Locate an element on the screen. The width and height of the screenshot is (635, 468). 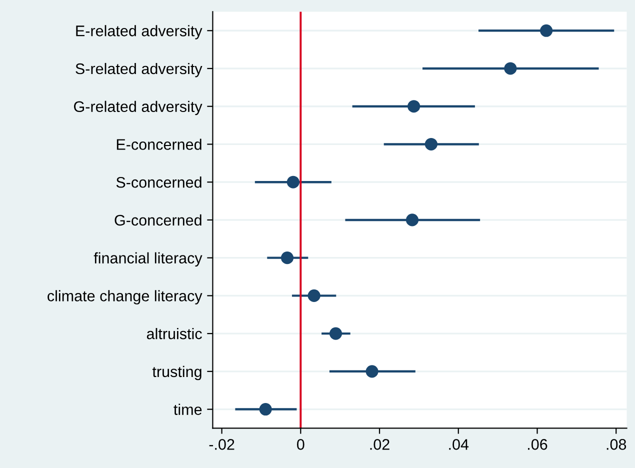
y-tick-label: climate change literacy is located at coordinates (125, 297).